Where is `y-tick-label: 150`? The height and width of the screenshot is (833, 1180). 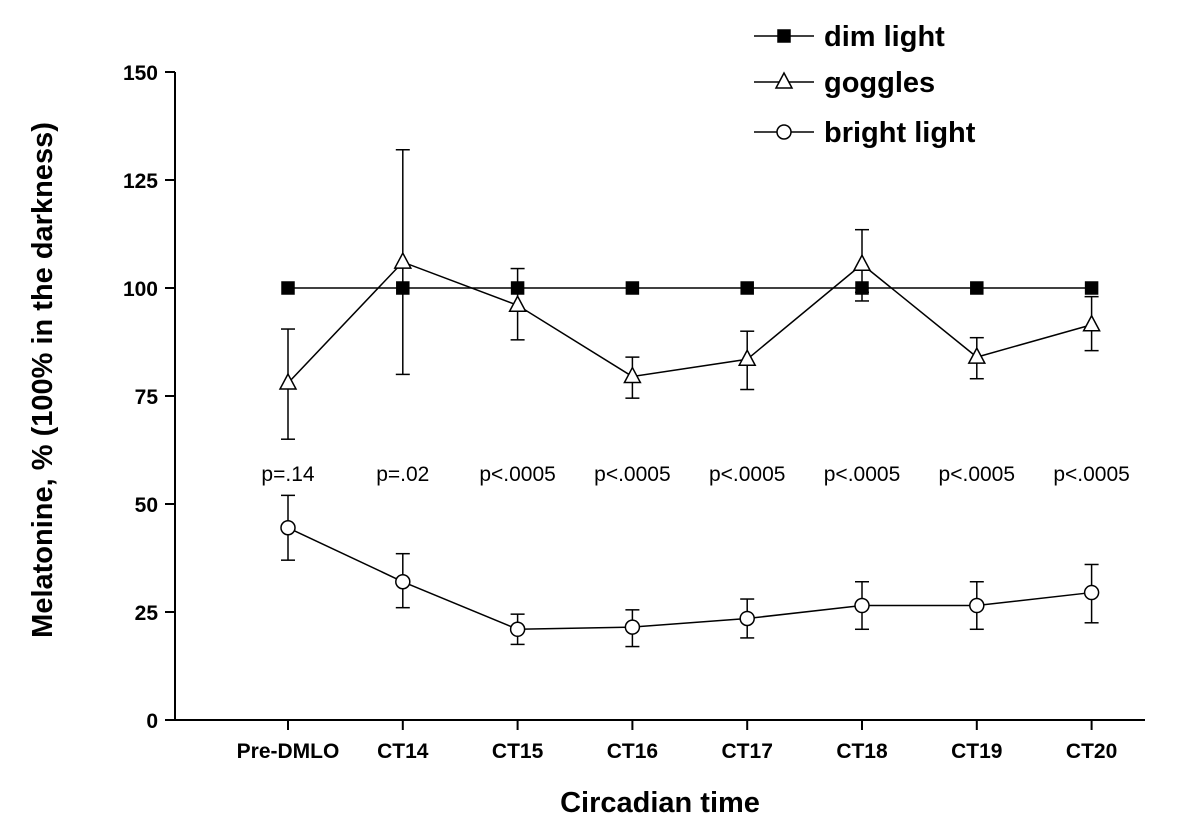 y-tick-label: 150 is located at coordinates (140, 73).